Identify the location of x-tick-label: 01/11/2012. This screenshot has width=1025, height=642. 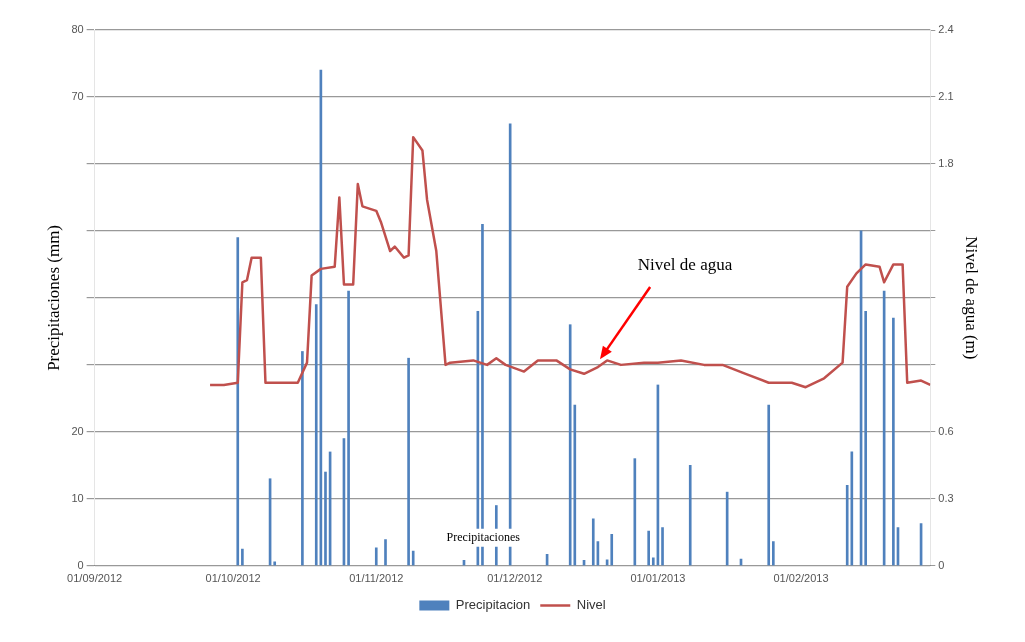
(376, 578).